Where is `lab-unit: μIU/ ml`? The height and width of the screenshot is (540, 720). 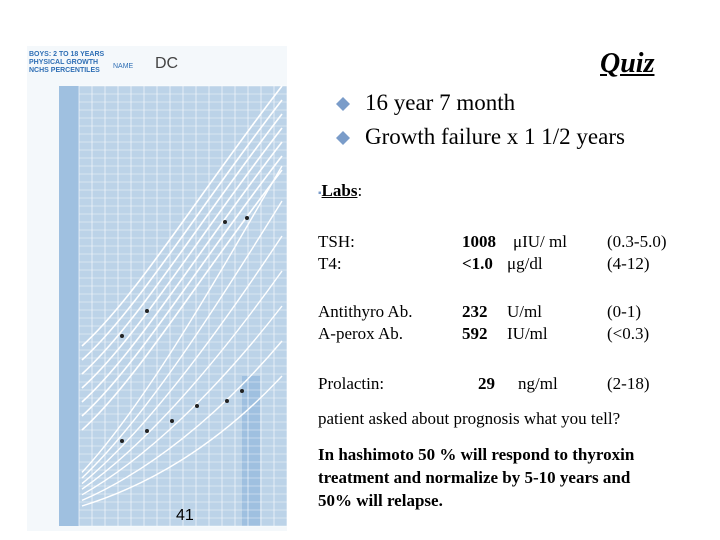 lab-unit: μIU/ ml is located at coordinates (540, 241).